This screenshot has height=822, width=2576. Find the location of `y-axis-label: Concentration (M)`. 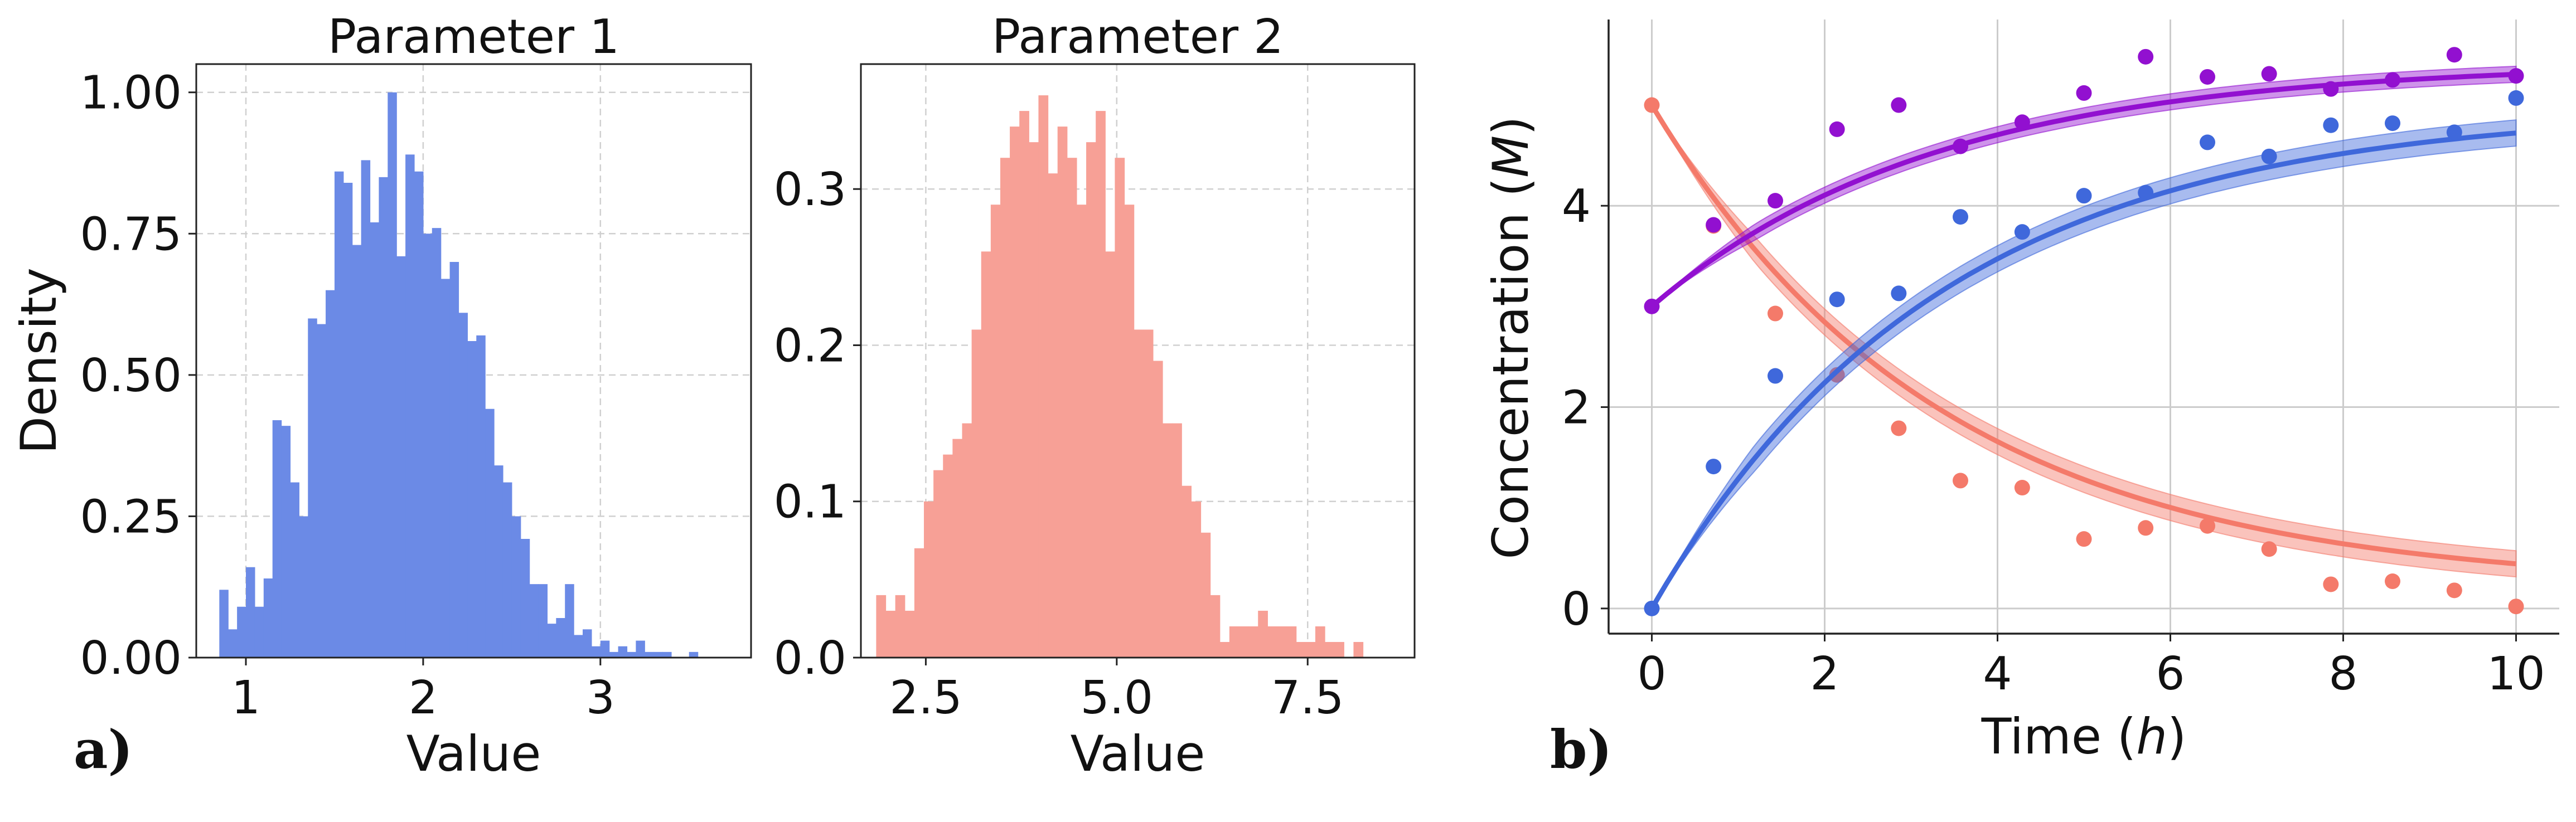

y-axis-label: Concentration (M) is located at coordinates (1510, 337).